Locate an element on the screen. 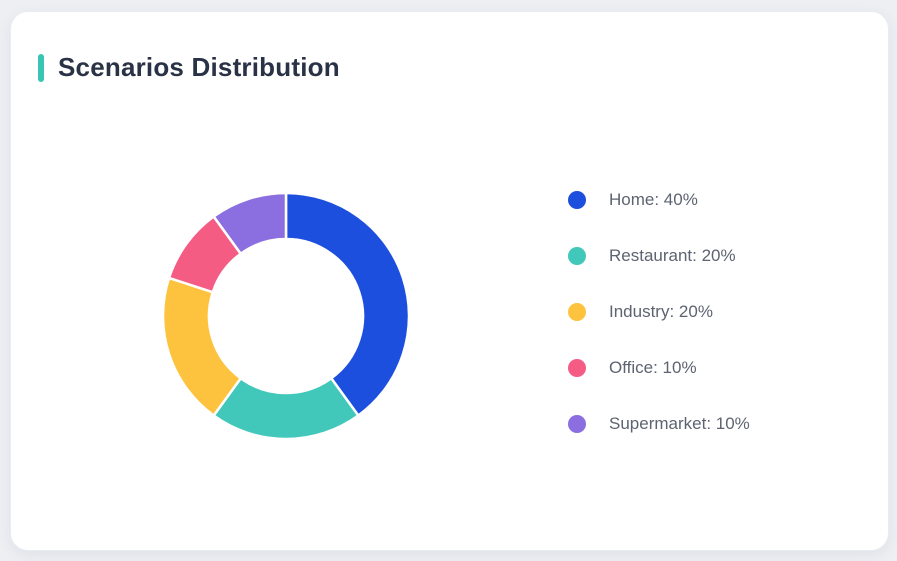 This screenshot has width=897, height=561. legend-item-supermarket: Supermarket: 10% is located at coordinates (659, 424).